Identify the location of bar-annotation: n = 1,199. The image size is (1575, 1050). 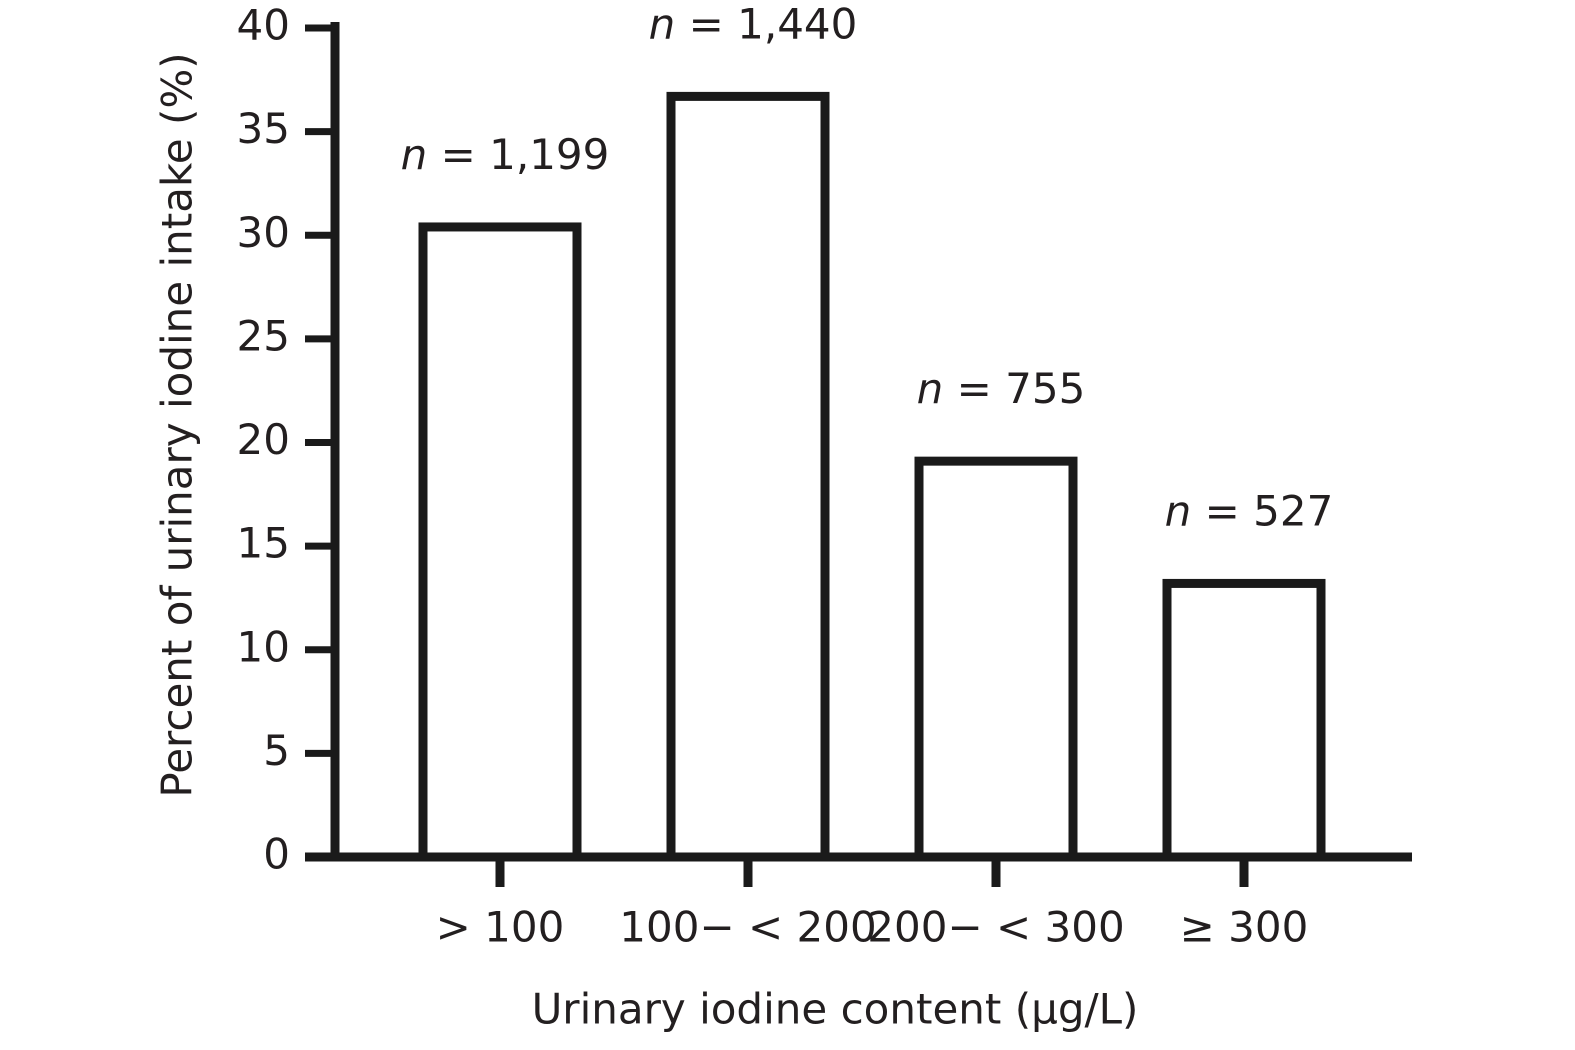
(505, 153).